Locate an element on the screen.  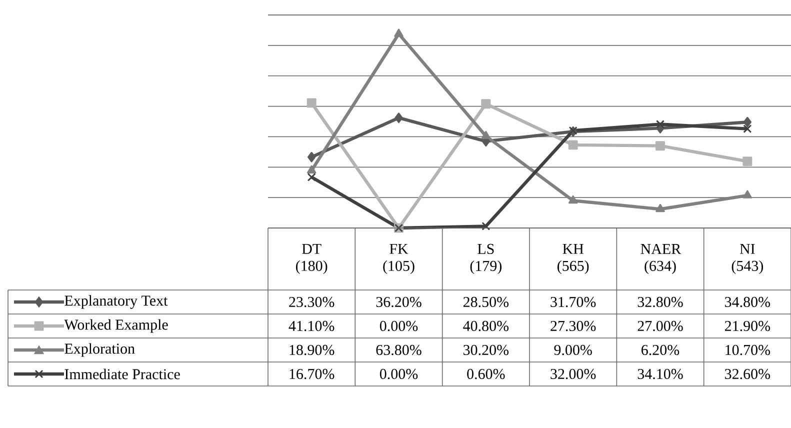
data-label: 6.20% is located at coordinates (661, 350).